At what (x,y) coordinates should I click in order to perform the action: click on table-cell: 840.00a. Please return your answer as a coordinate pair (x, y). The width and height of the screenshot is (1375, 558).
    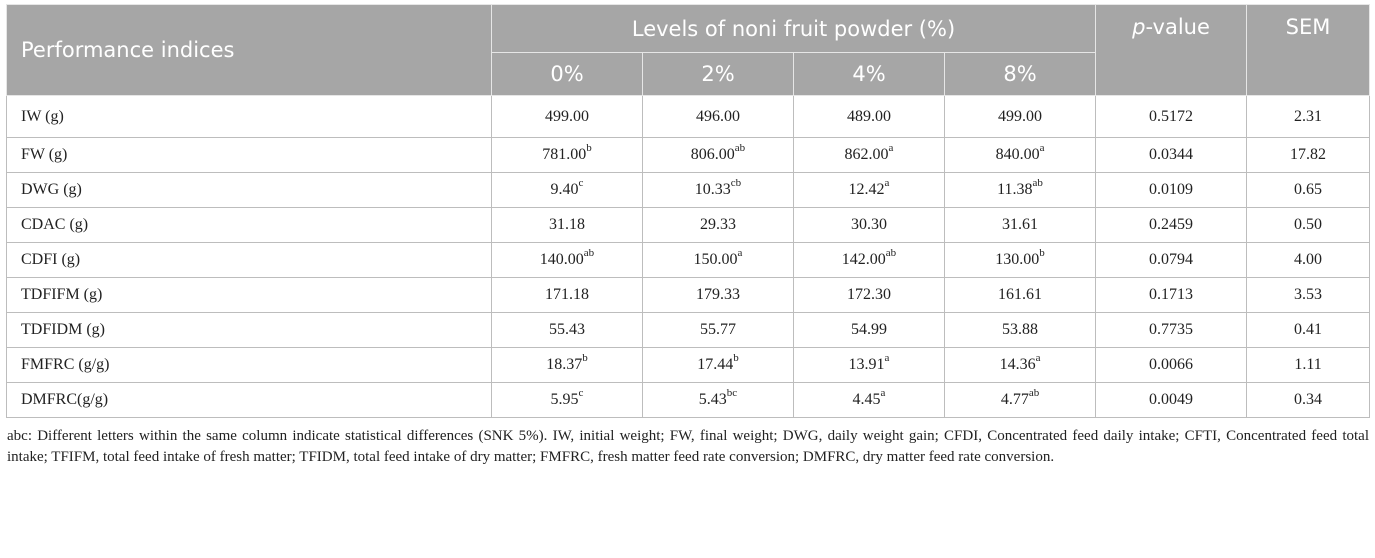
    Looking at the image, I should click on (1020, 155).